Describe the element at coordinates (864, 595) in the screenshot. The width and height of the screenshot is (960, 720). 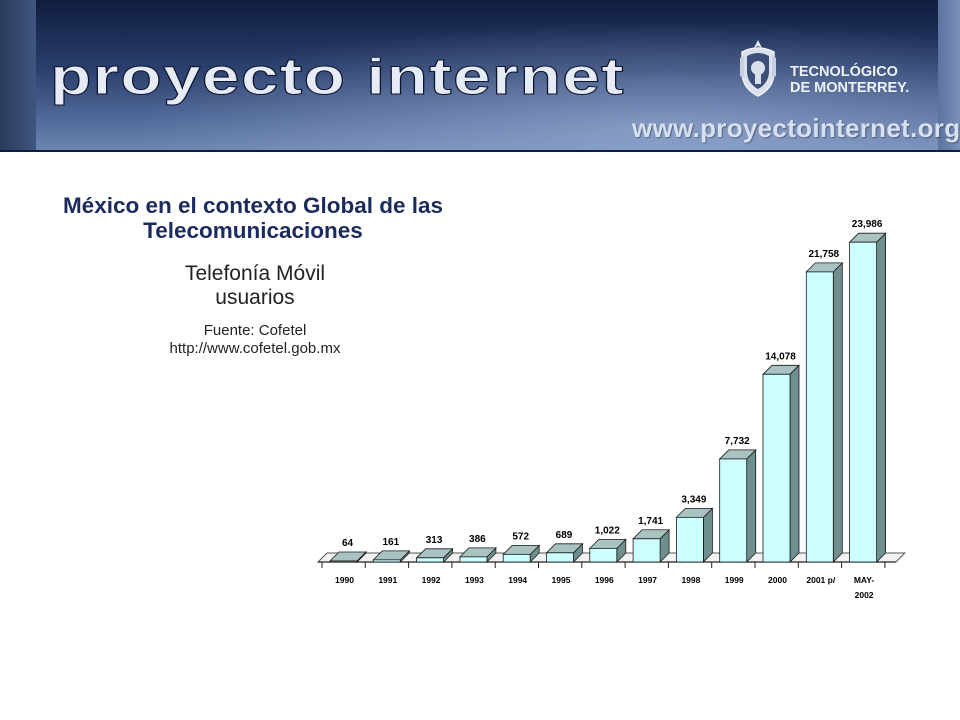
I see `category-label: 2002` at that location.